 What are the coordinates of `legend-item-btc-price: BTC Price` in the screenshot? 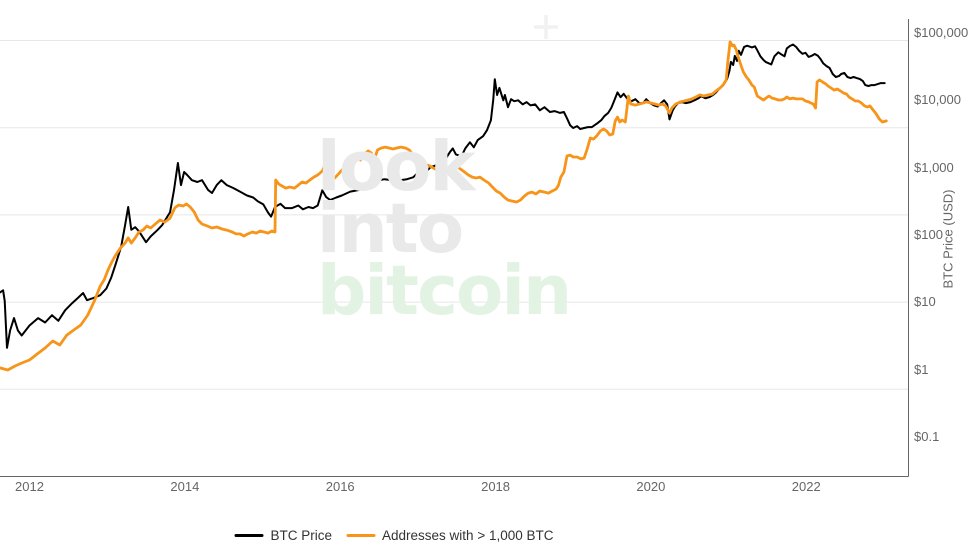 It's located at (283, 535).